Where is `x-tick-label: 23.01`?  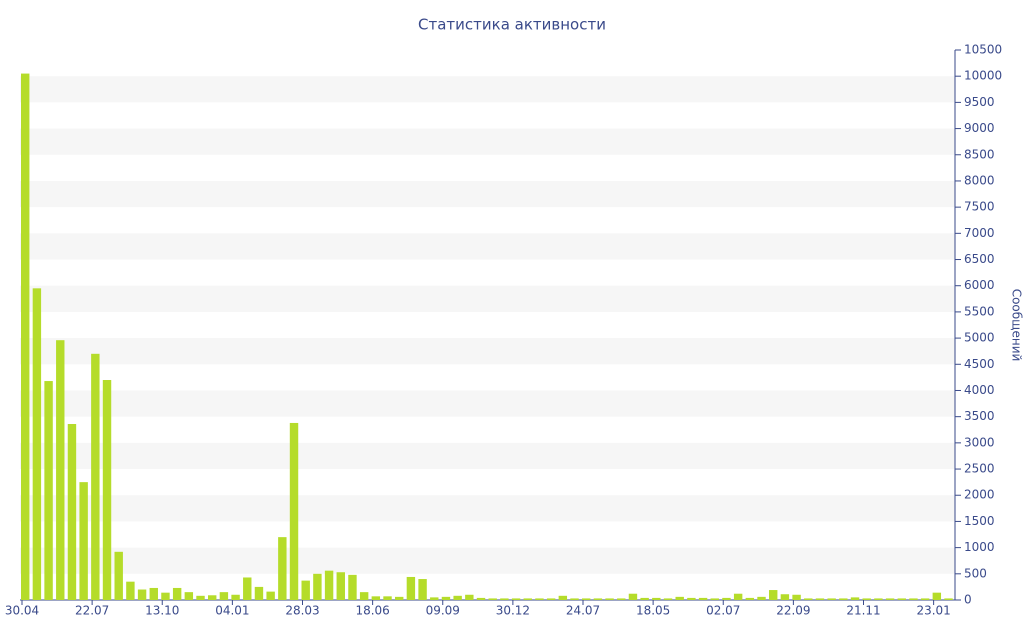 x-tick-label: 23.01 is located at coordinates (933, 611).